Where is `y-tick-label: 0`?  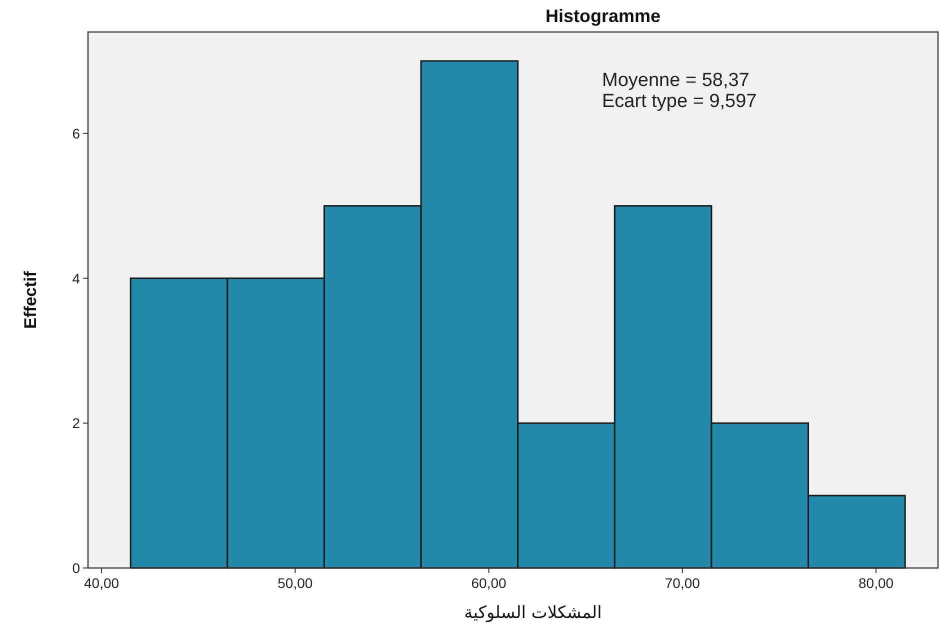 y-tick-label: 0 is located at coordinates (76, 568).